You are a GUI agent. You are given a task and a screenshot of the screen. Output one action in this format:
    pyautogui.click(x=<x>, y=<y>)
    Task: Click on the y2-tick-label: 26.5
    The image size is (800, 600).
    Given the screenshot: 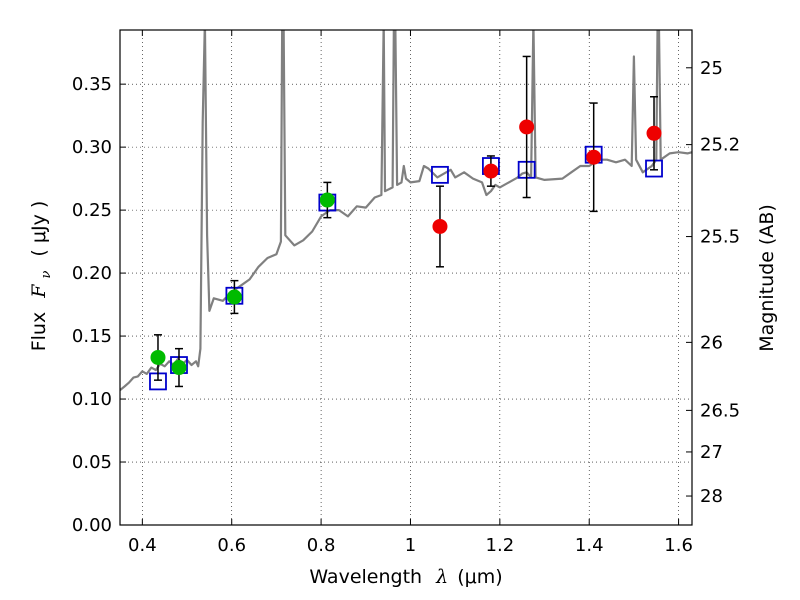 What is the action you would take?
    pyautogui.click(x=720, y=410)
    